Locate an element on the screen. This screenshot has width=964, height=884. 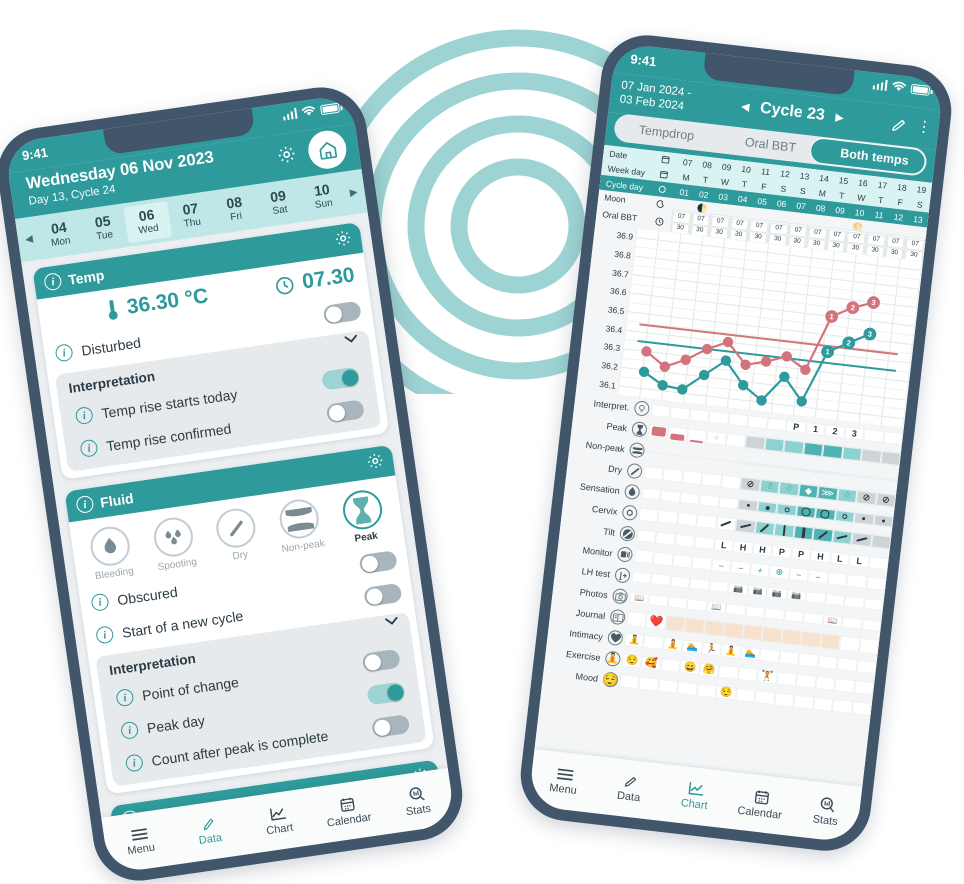
grid-cell-0-10: 3 is located at coordinates (854, 433).